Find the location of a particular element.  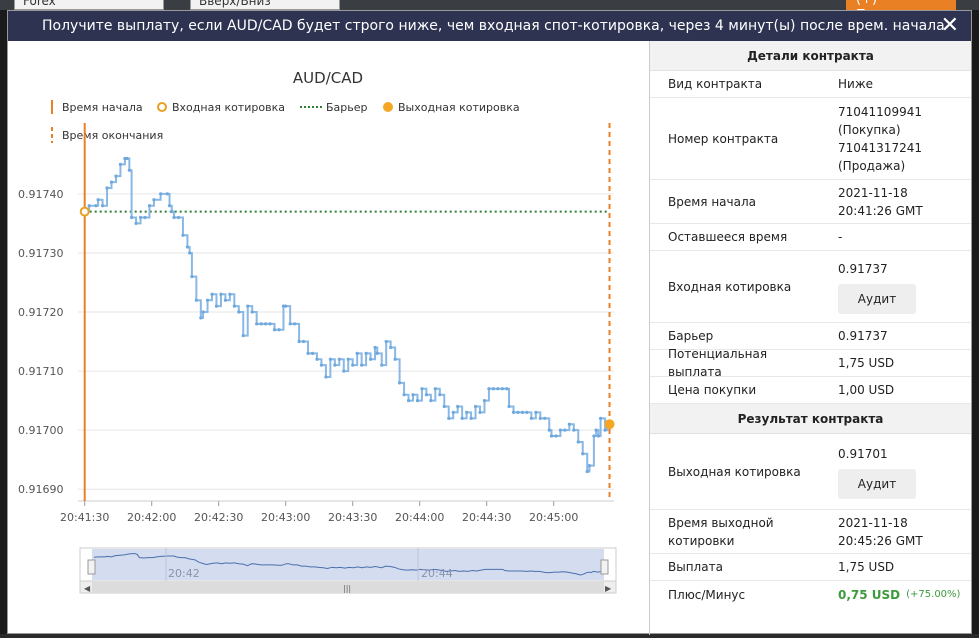

legend-entry-spot-marker is located at coordinates (162, 107).